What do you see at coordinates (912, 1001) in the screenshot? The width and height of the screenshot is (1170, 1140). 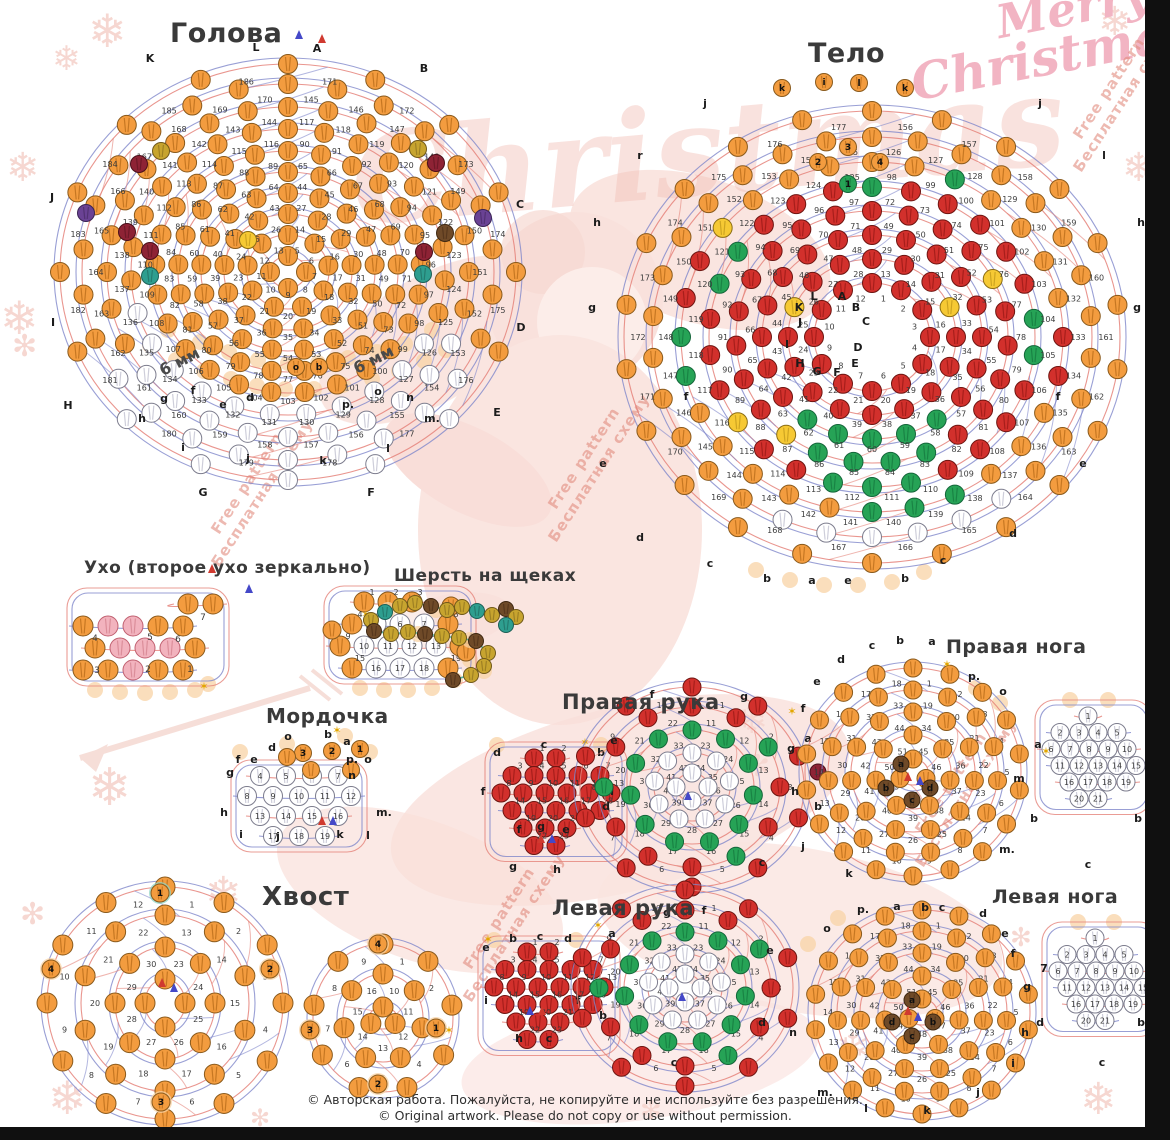 I see `label: a` at bounding box center [912, 1001].